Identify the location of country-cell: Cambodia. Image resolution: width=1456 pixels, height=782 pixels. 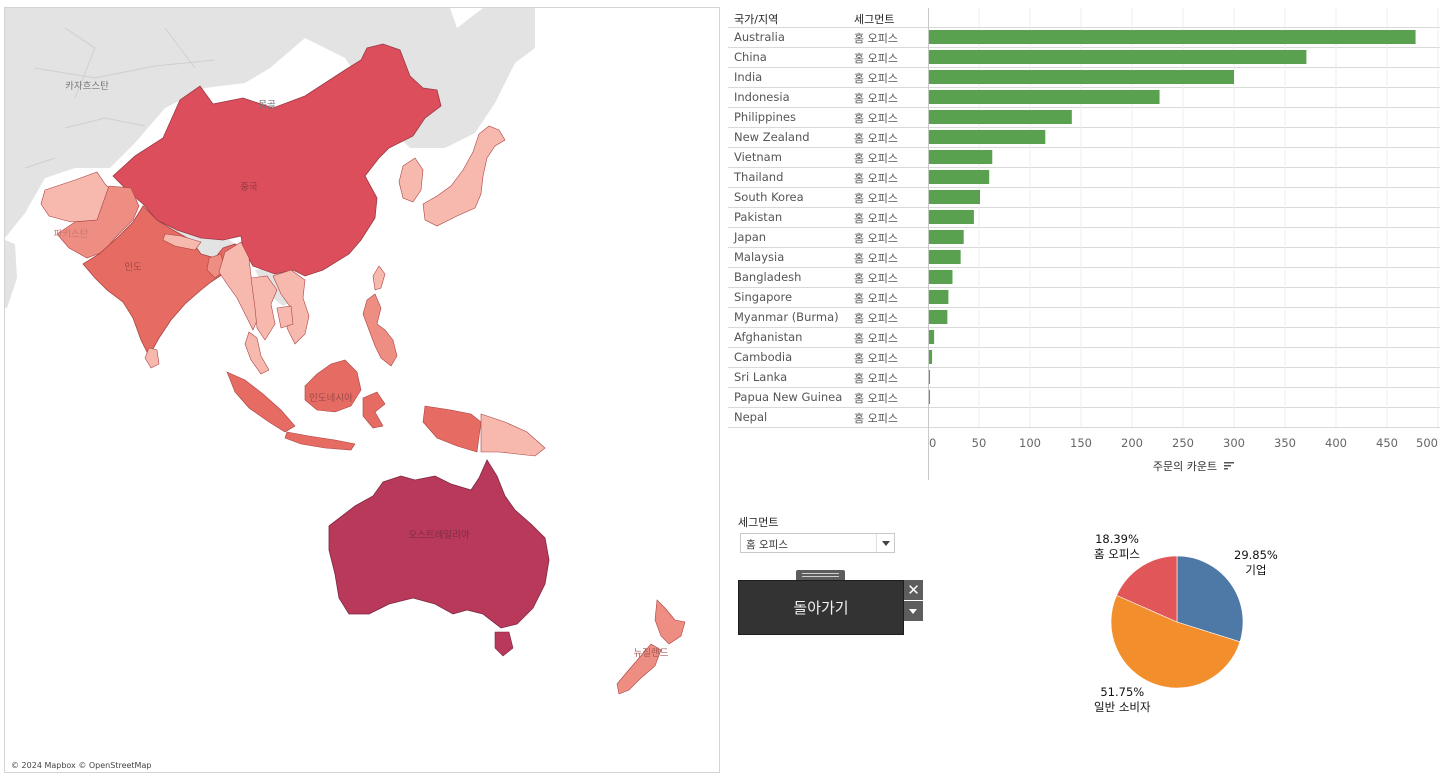
(763, 357).